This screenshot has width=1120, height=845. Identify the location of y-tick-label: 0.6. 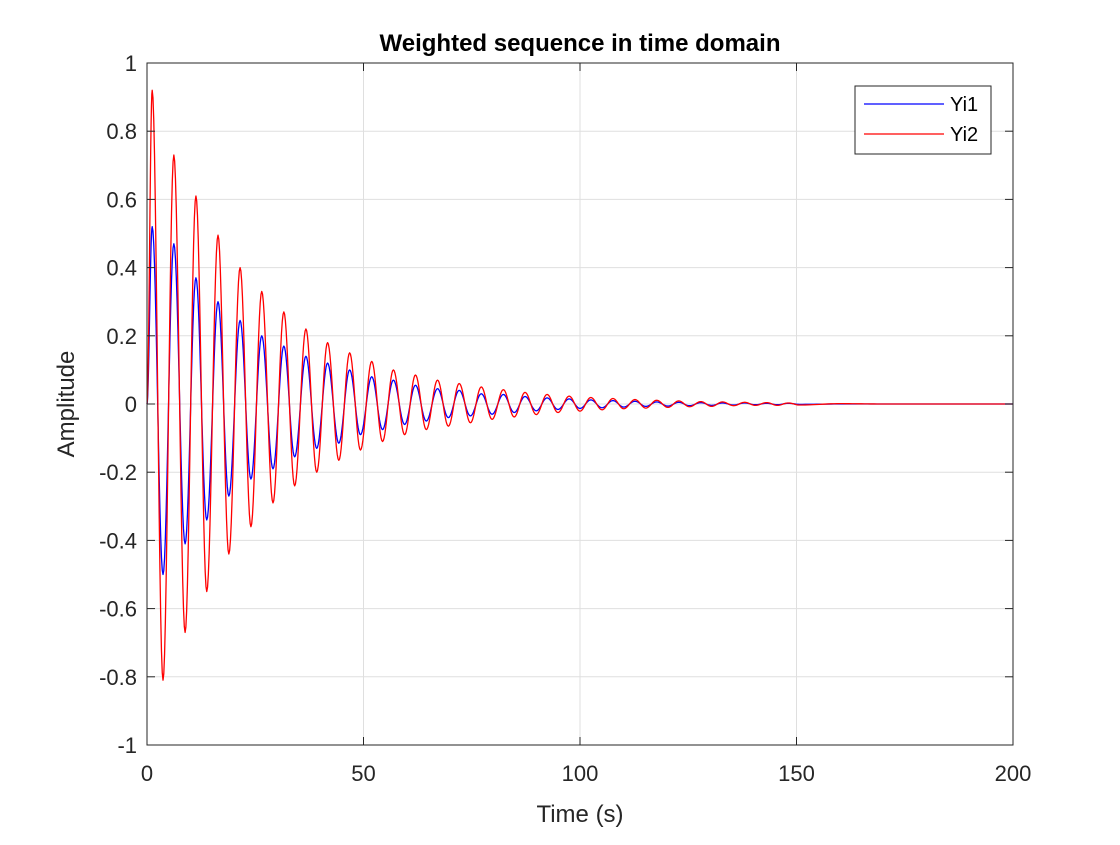
(121, 199).